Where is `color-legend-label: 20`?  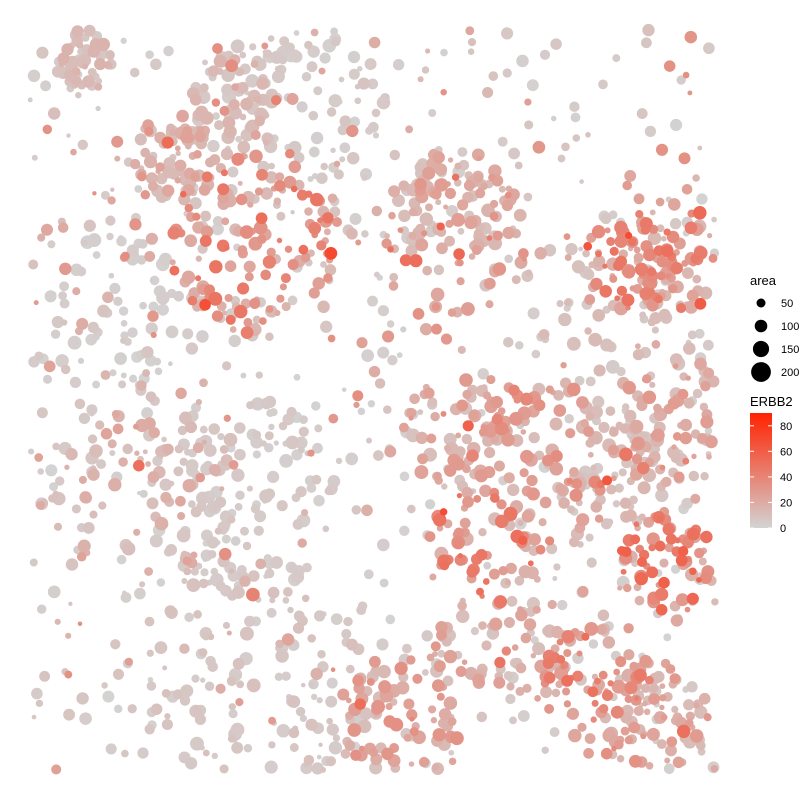 color-legend-label: 20 is located at coordinates (786, 503).